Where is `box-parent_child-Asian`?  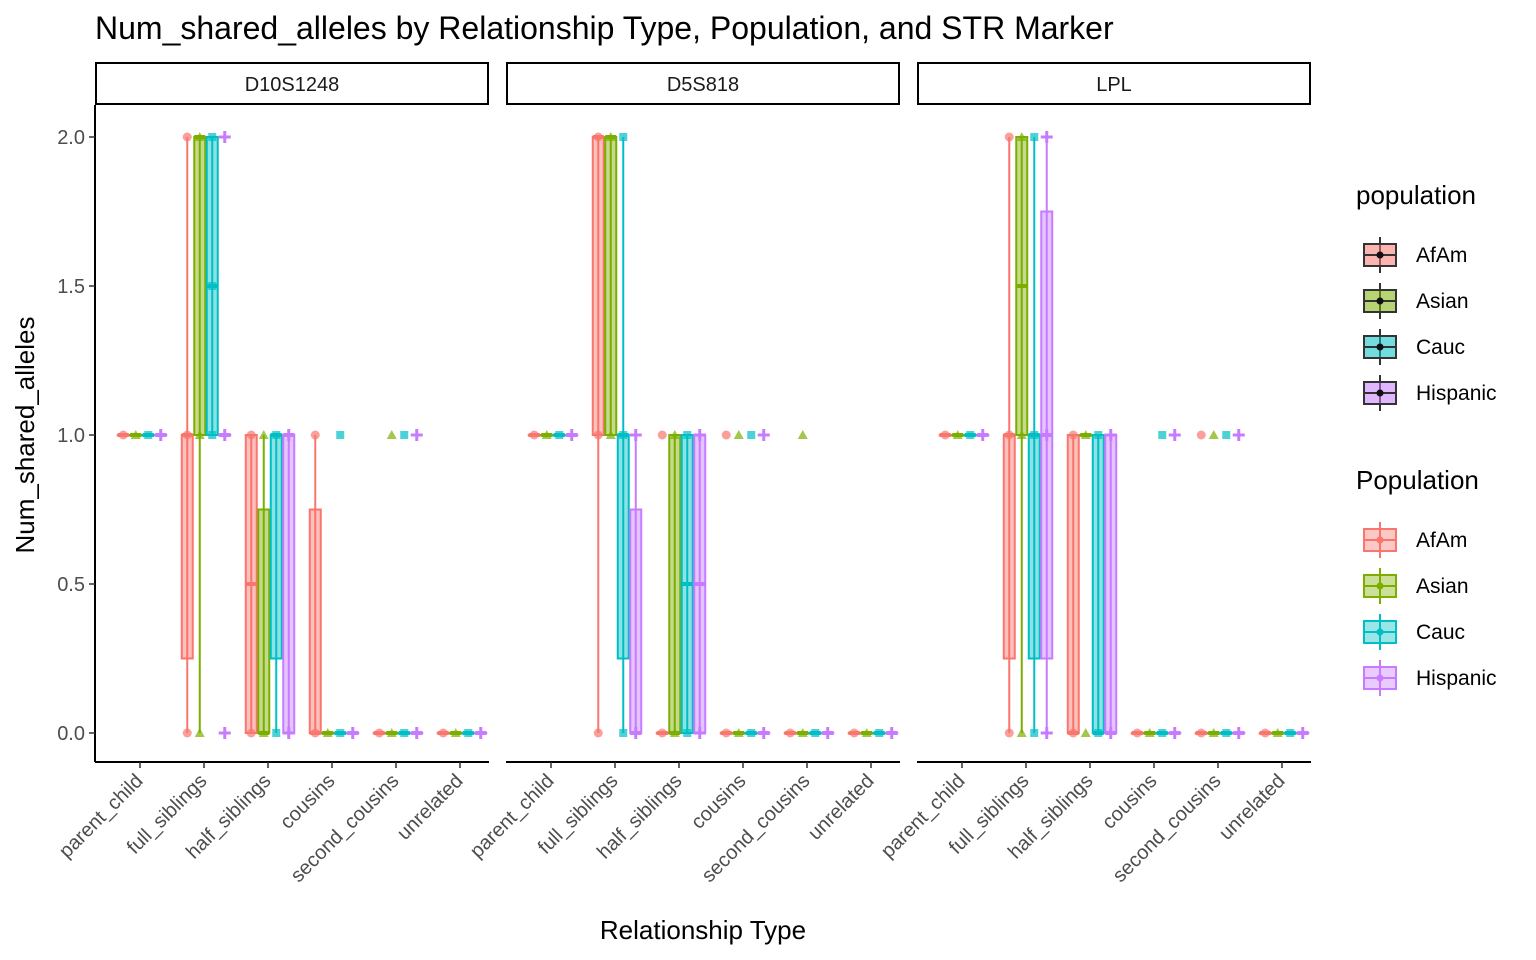 box-parent_child-Asian is located at coordinates (136, 434).